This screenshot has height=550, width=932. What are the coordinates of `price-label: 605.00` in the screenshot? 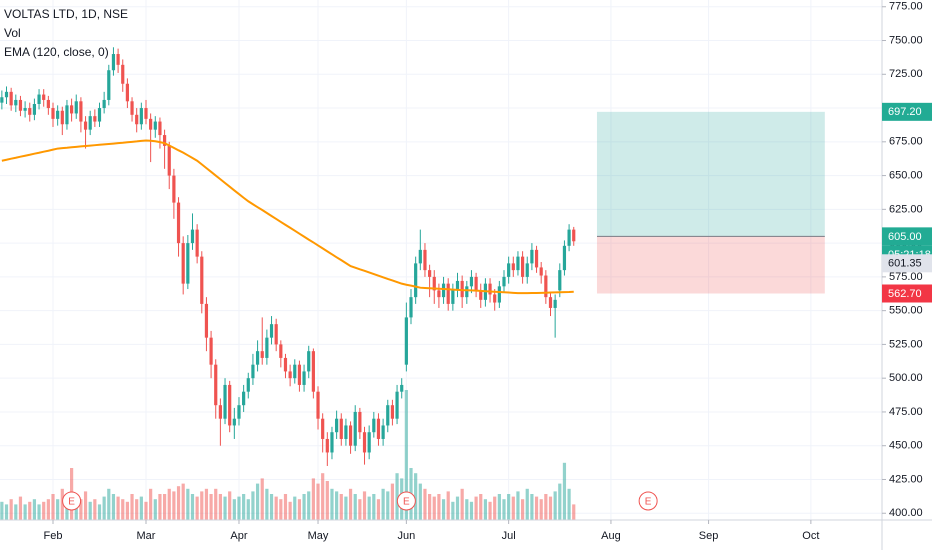 It's located at (905, 237).